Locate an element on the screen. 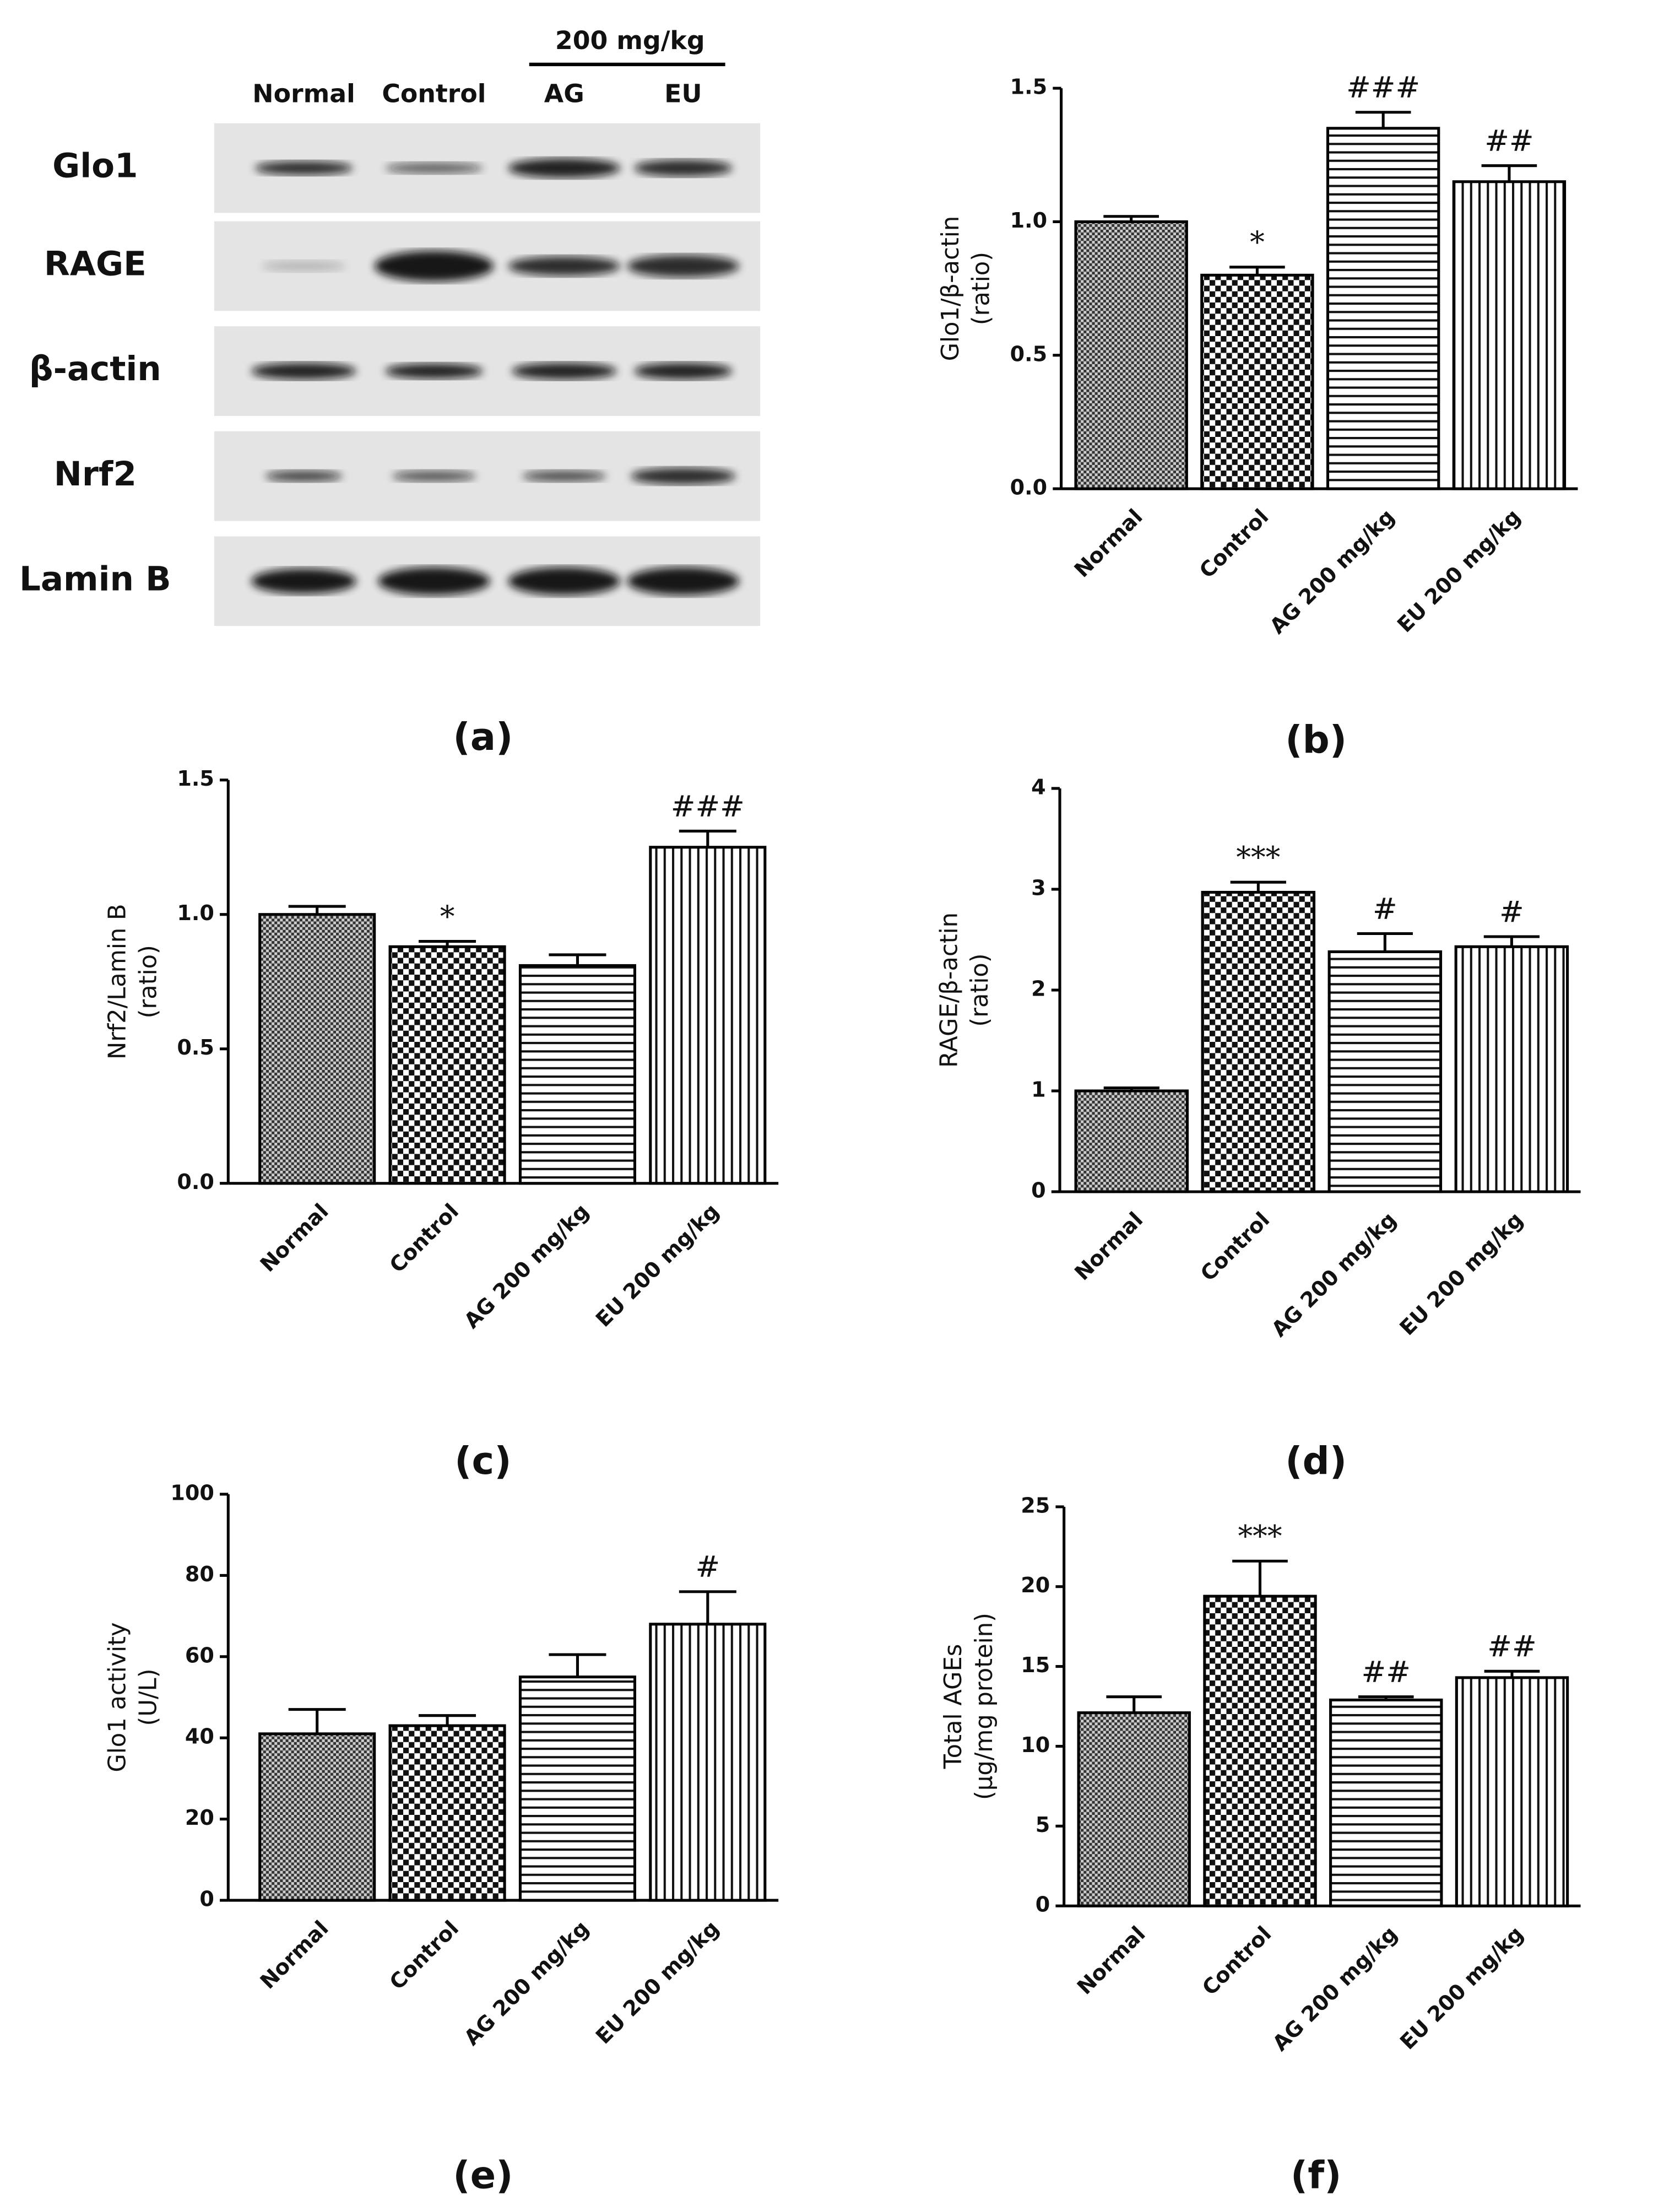 Image resolution: width=1680 pixels, height=2200 pixels. y-axis-label: Glo1 activity is located at coordinates (118, 1697).